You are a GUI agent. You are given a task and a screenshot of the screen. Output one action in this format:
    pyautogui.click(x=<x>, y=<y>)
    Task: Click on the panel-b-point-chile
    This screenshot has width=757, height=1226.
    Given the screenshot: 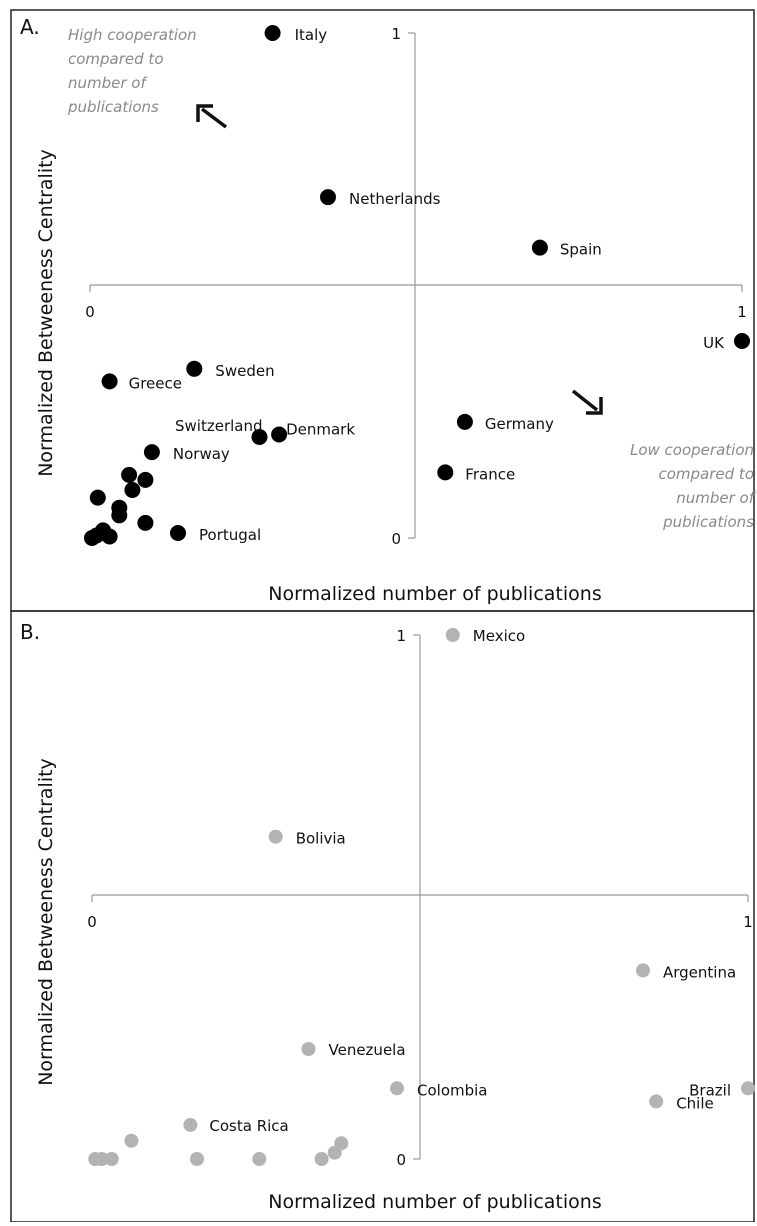 What is the action you would take?
    pyautogui.click(x=656, y=1101)
    